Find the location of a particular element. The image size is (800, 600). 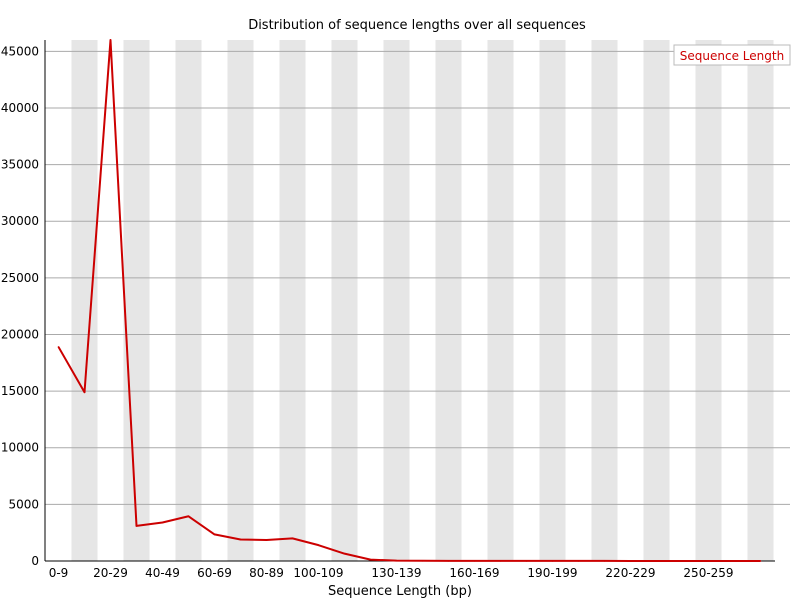

y-tick-label: 35000 is located at coordinates (20, 165).